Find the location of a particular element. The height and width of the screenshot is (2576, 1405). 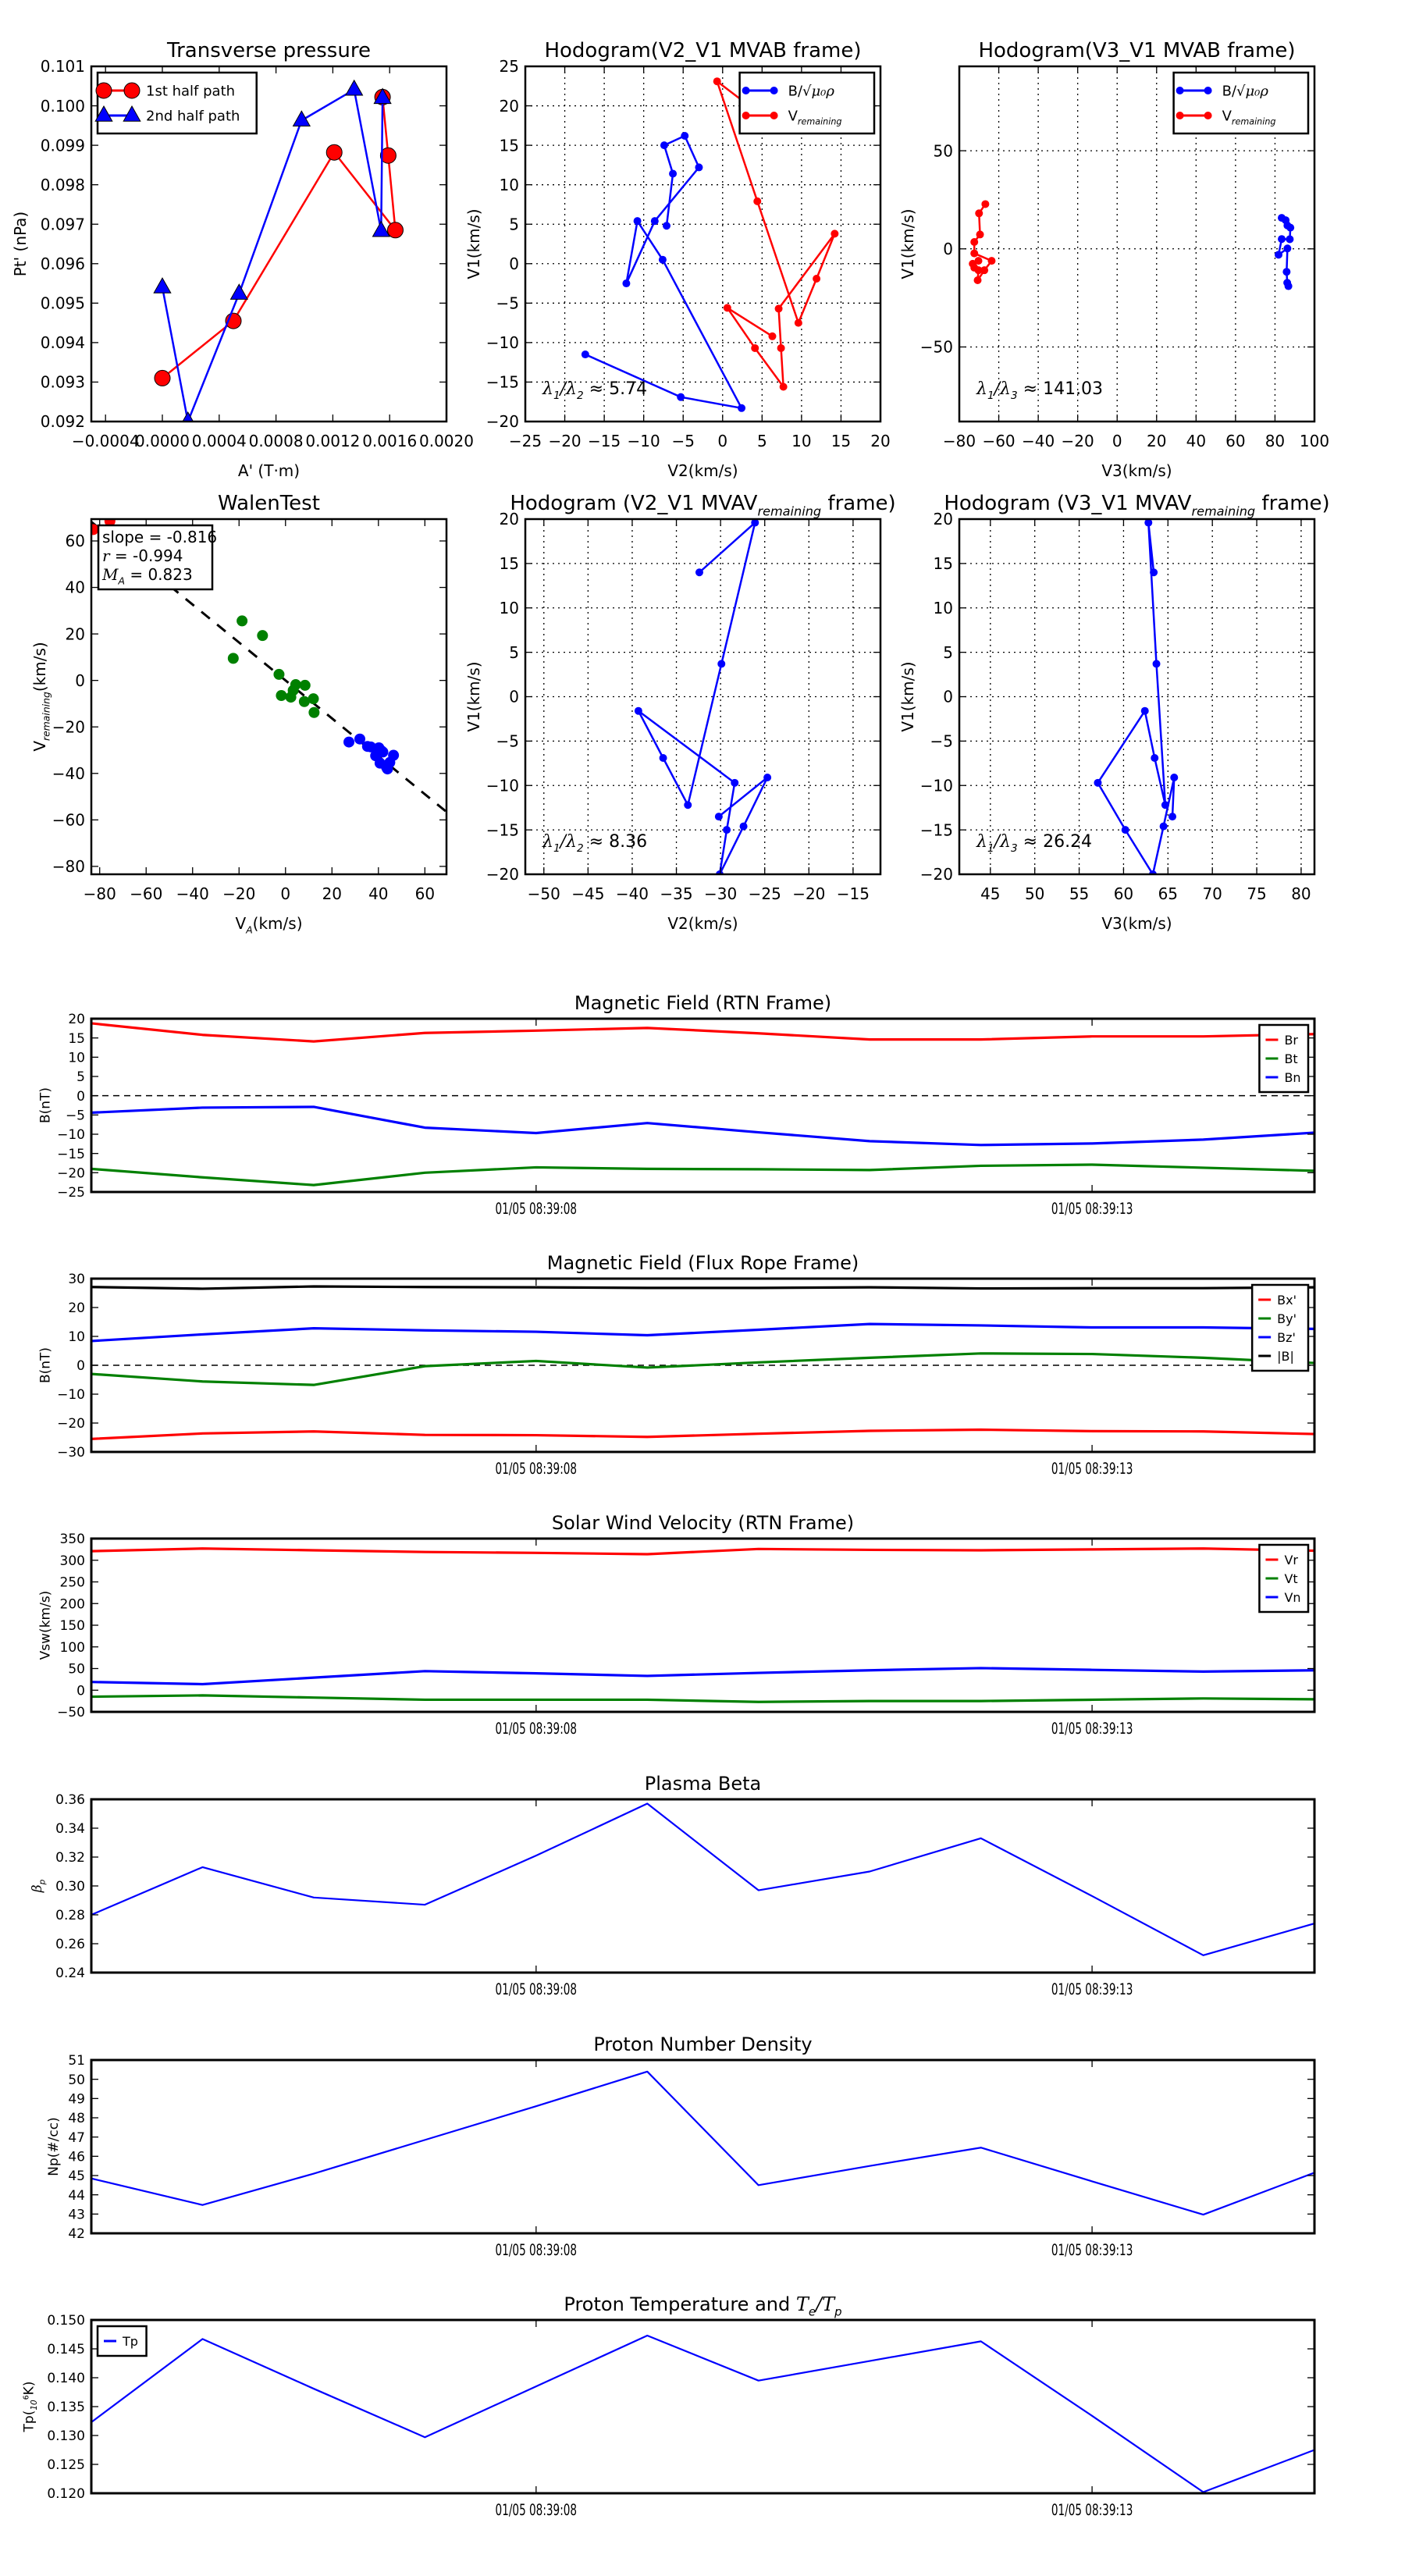

x-tick-label: −35 is located at coordinates (676, 893).